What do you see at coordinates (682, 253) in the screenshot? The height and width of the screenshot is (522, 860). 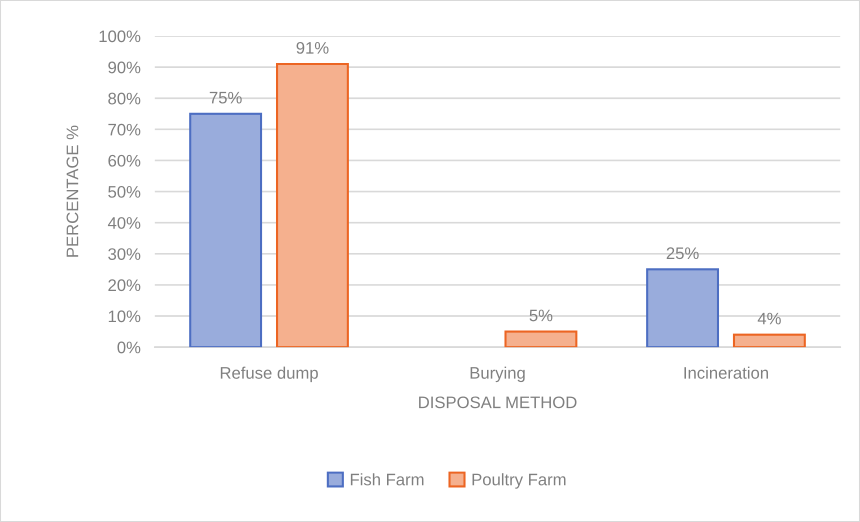 I see `data-label: 25%` at bounding box center [682, 253].